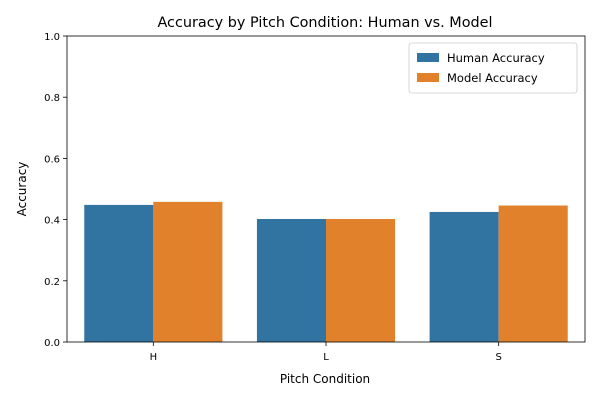 The height and width of the screenshot is (404, 600). What do you see at coordinates (325, 379) in the screenshot?
I see `x-axis-label: Pitch Condition` at bounding box center [325, 379].